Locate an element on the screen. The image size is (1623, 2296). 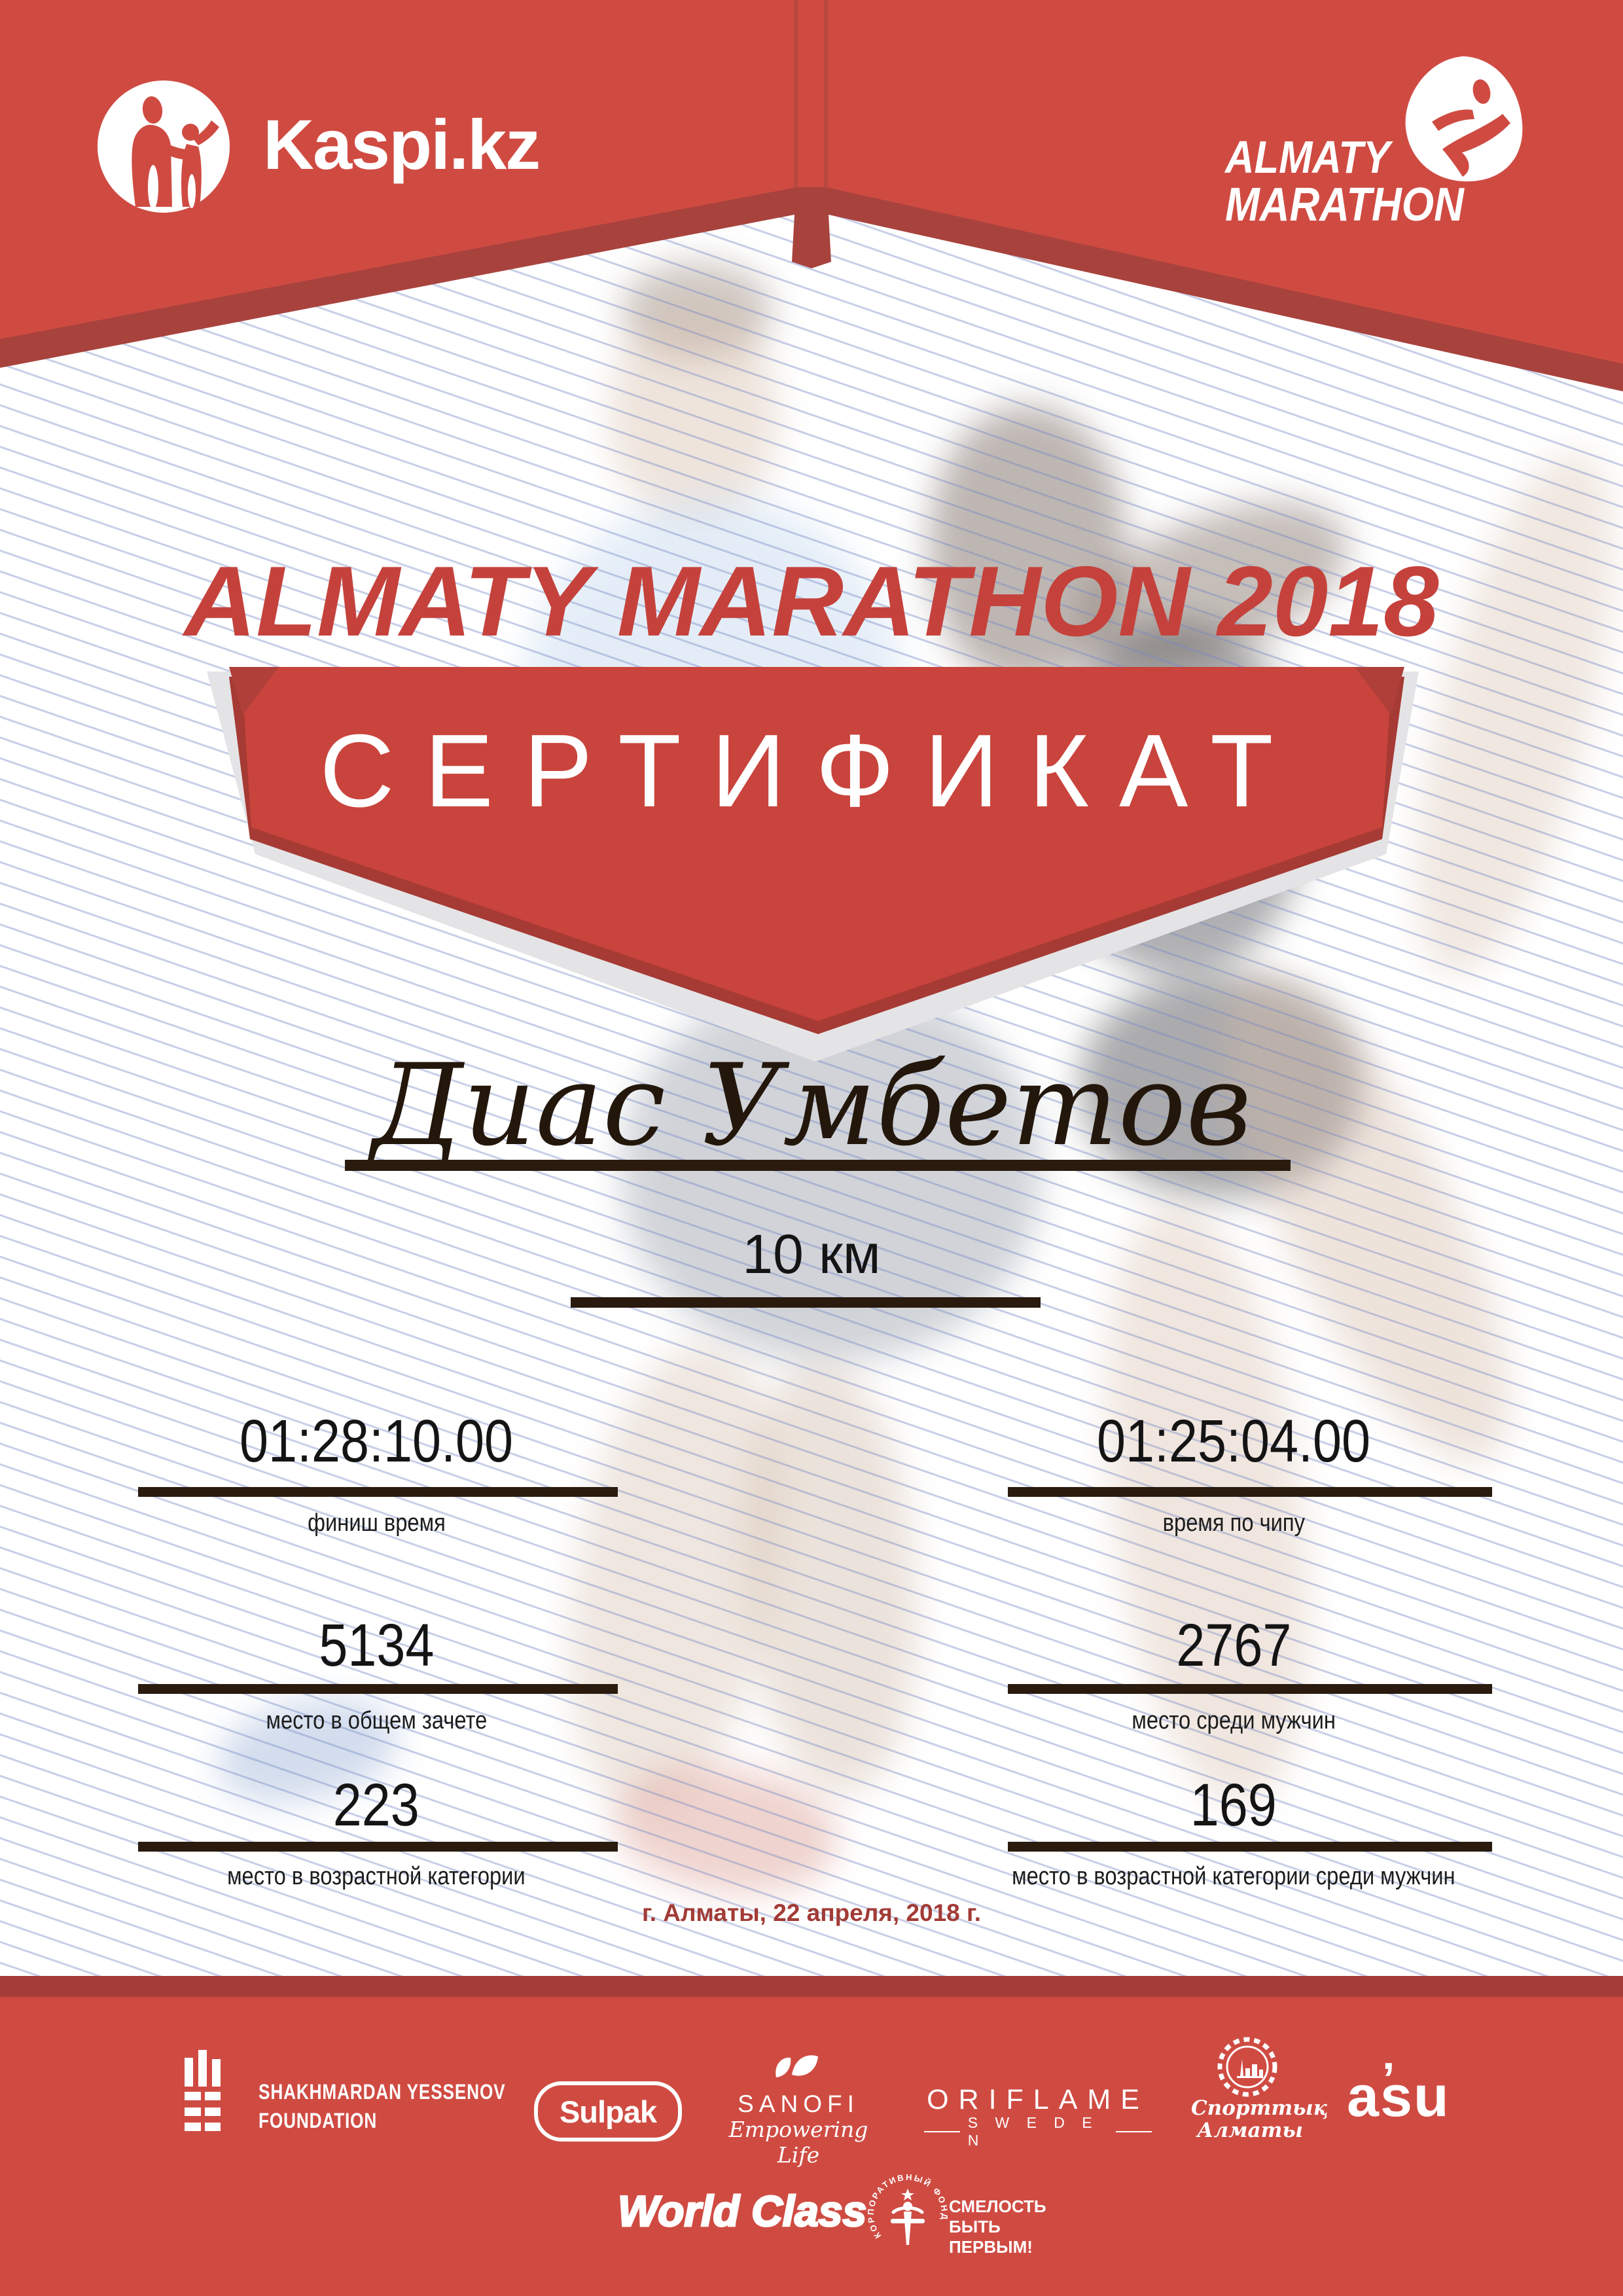
event-title: ALMATY MARATHON 2018 is located at coordinates (811, 601).